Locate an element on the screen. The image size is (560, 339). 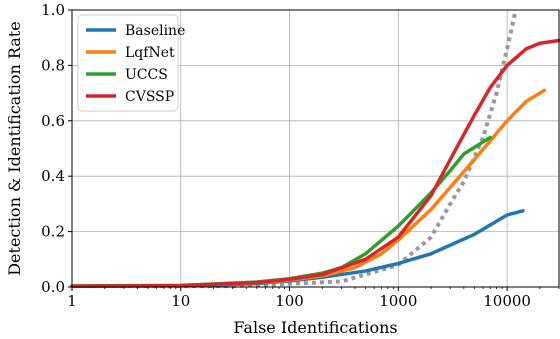
y-axis-label: Detection & Identification Rate is located at coordinates (14, 148).